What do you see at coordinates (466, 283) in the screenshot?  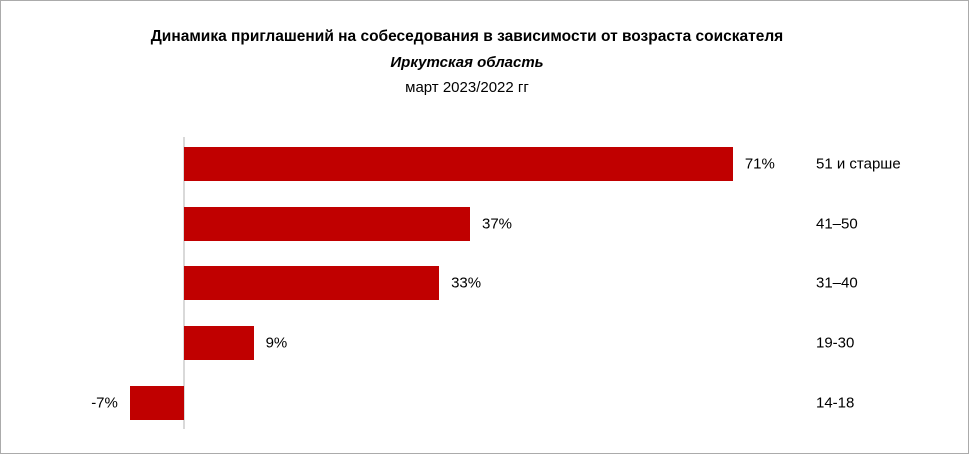 I see `value-label: 33%` at bounding box center [466, 283].